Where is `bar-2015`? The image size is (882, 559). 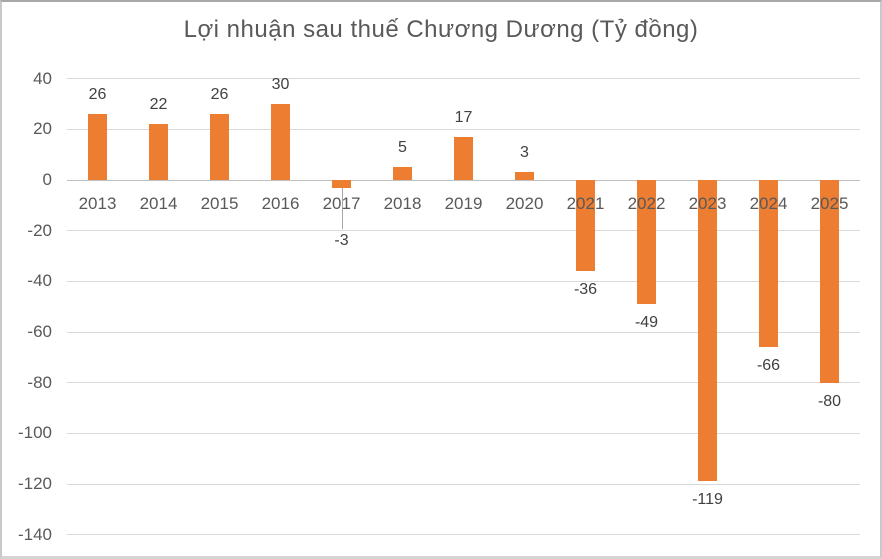 bar-2015 is located at coordinates (219, 147).